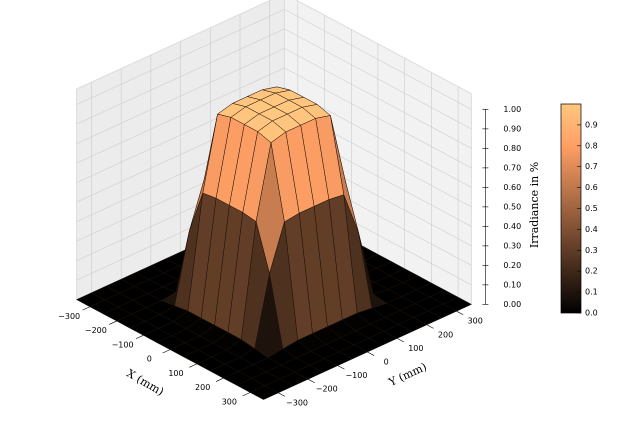 The image size is (627, 422). I want to click on colorbar-tick-label: 0.4, so click(591, 229).